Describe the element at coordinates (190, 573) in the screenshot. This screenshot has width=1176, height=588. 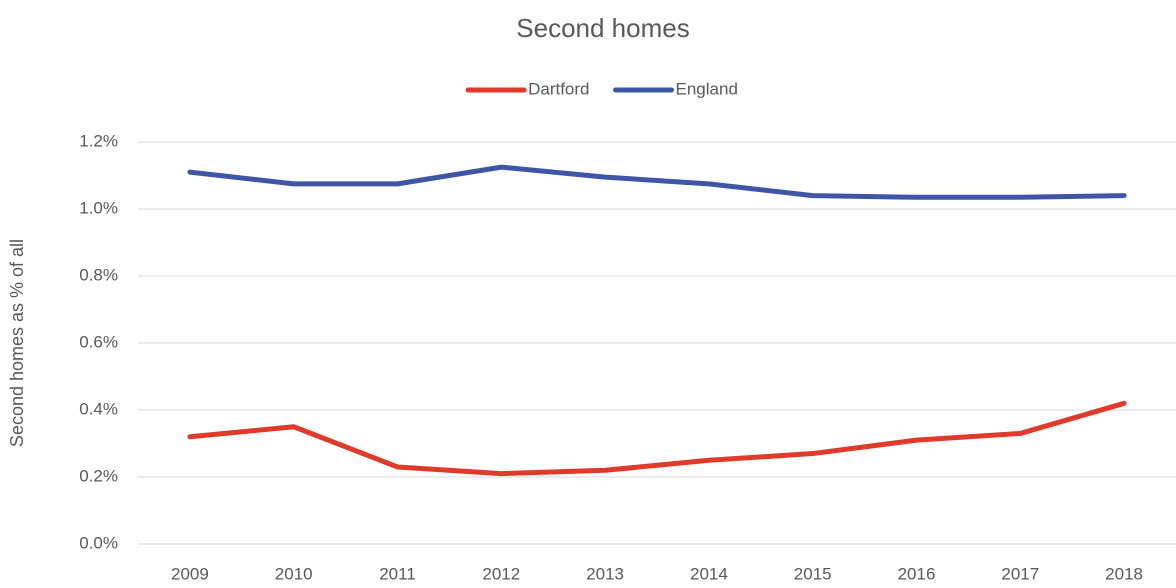
I see `x-tick-label: 2009` at that location.